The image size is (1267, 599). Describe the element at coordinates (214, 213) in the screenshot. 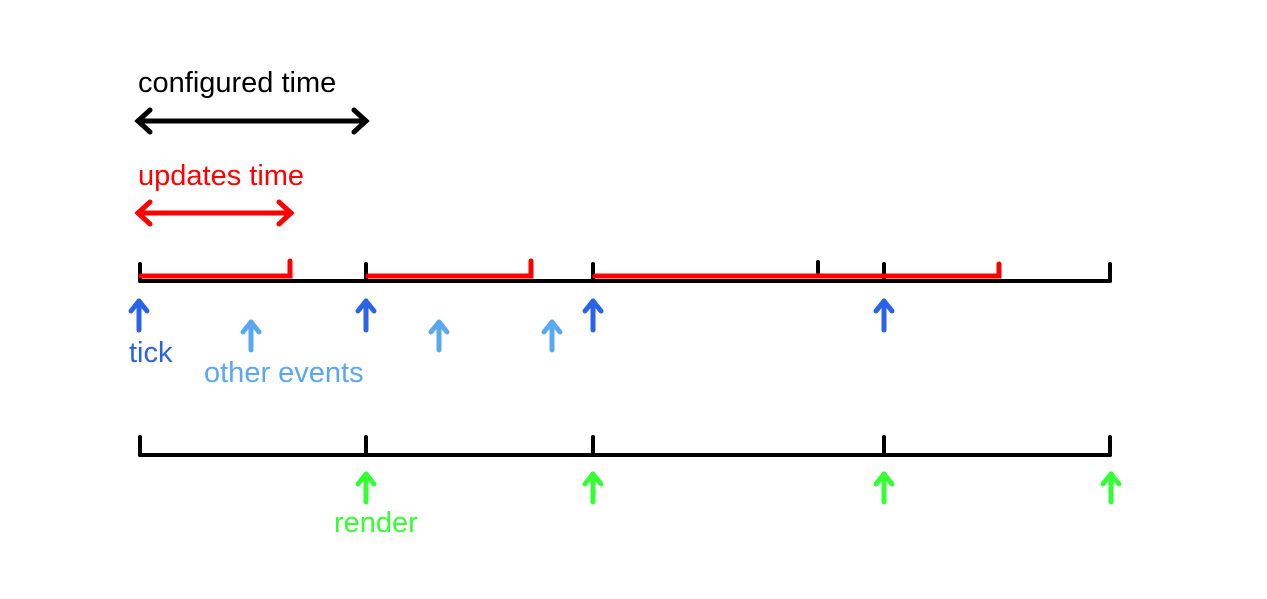

I see `updates-time-arrow` at that location.